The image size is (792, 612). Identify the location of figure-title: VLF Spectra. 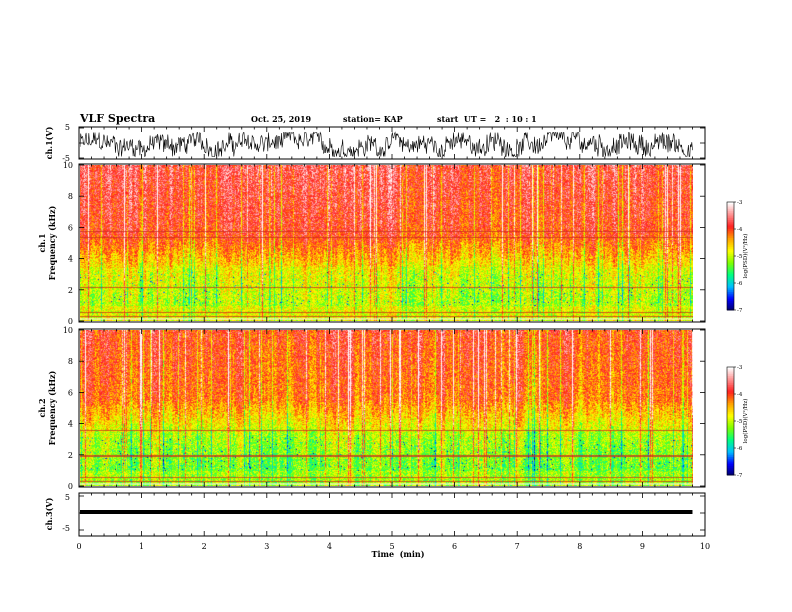
(117, 118).